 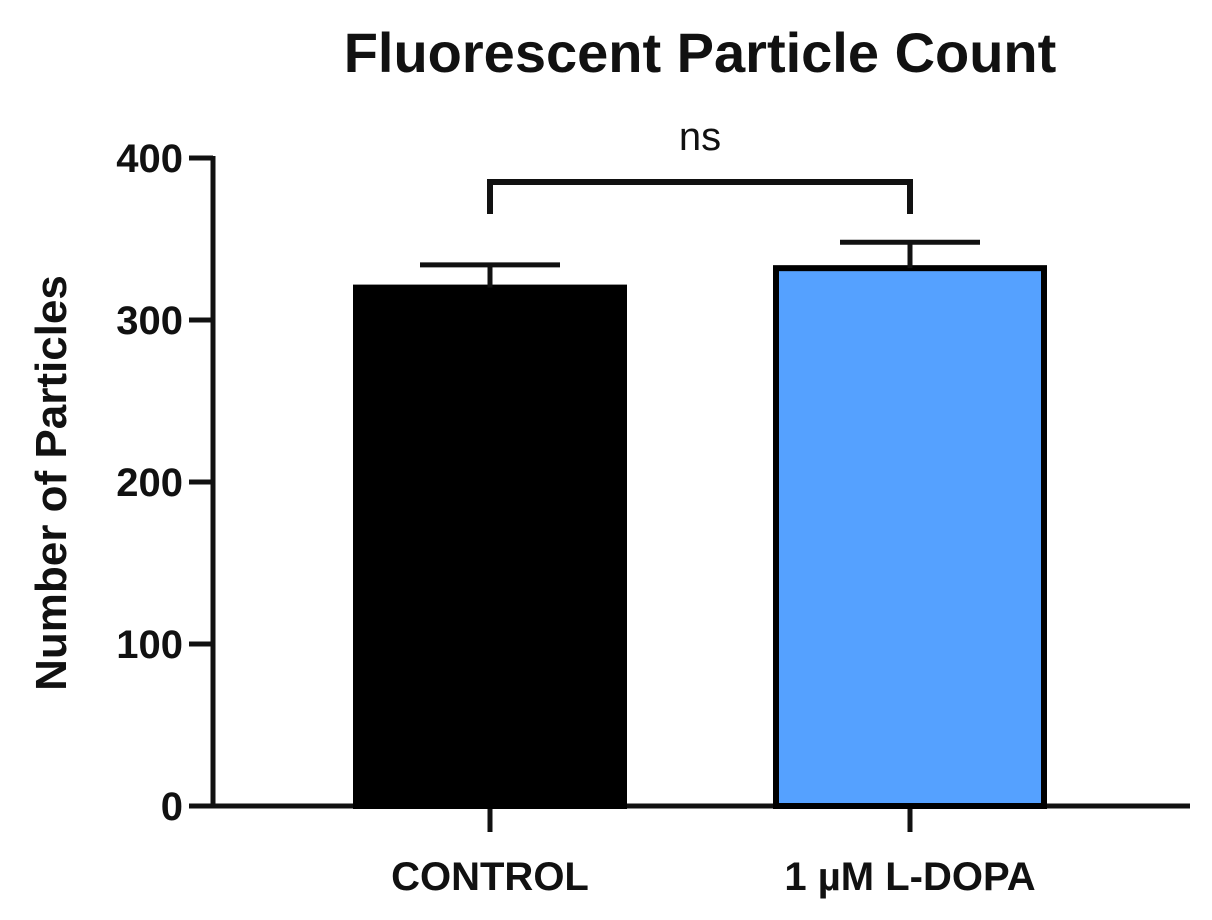 I want to click on y-tick-label: 0, so click(x=172, y=807).